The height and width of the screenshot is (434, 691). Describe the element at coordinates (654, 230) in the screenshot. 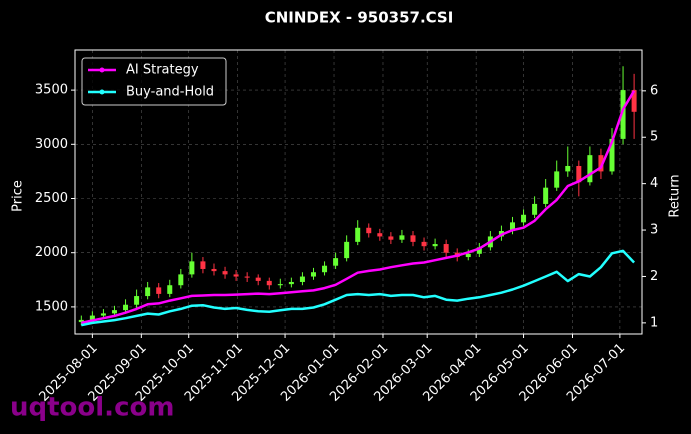

I see `y2-tick-label: 3` at that location.